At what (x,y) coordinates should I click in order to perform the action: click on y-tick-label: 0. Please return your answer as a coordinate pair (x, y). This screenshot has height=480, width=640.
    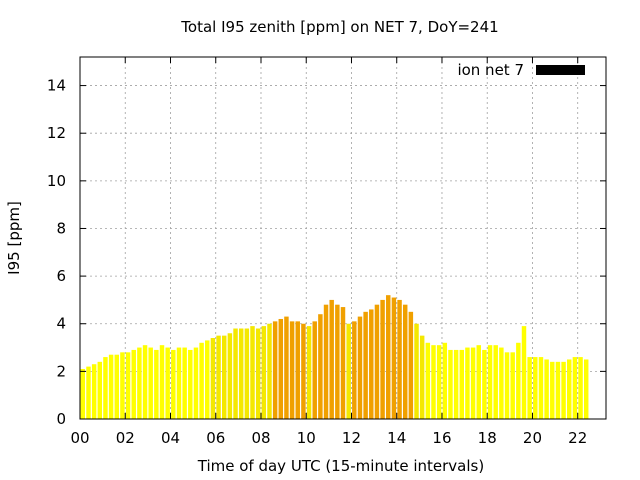
    Looking at the image, I should click on (61, 419).